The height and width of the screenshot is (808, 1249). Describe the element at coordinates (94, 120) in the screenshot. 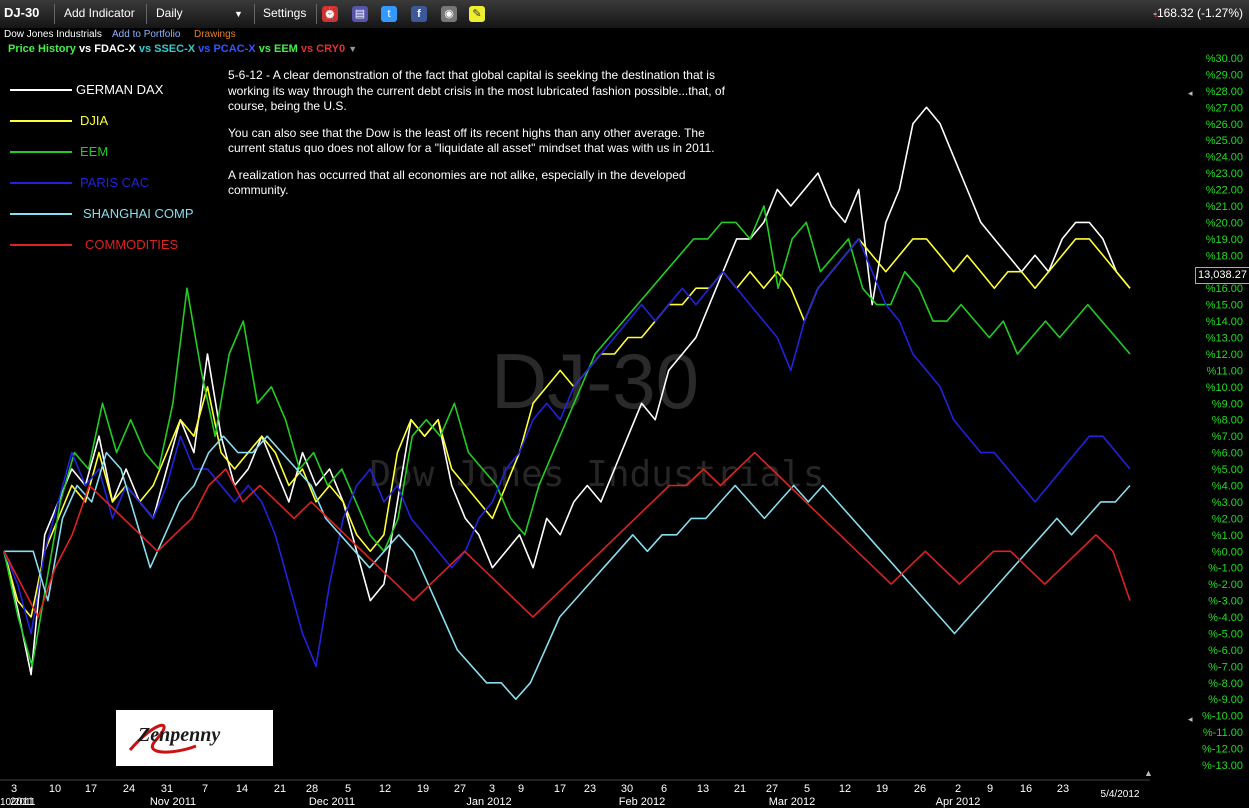

I see `legend-label: DJIA` at that location.